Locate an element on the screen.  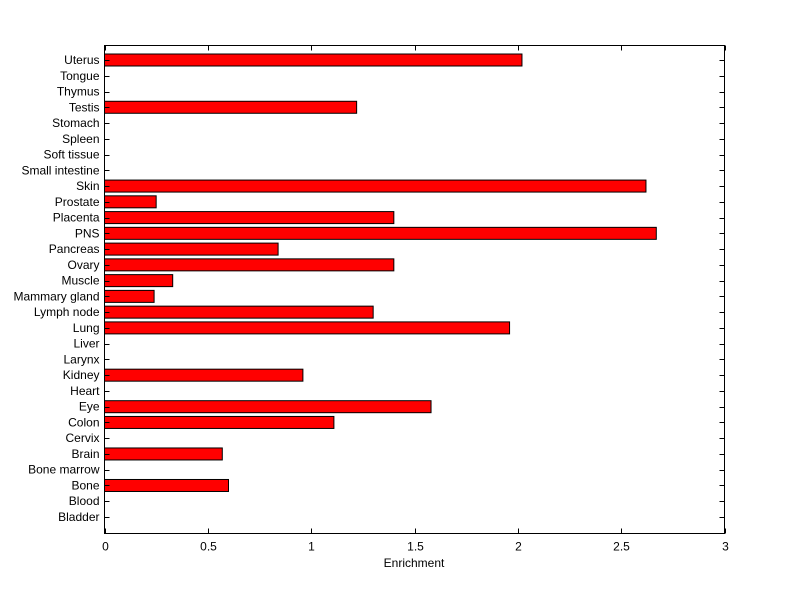
y-tick-label: Skin is located at coordinates (87, 186).